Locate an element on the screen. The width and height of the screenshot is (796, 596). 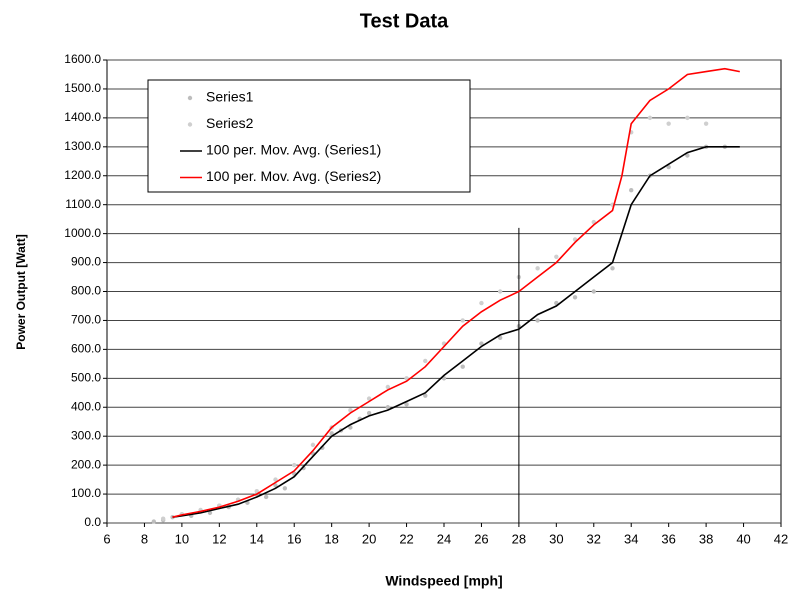
x-tick-label: 28 is located at coordinates (519, 538).